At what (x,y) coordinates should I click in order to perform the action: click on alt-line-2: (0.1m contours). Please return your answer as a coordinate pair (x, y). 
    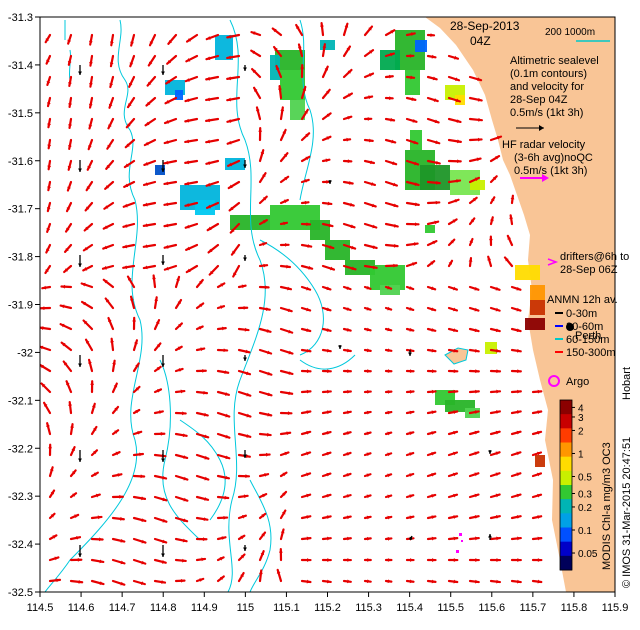
    Looking at the image, I should click on (548, 74).